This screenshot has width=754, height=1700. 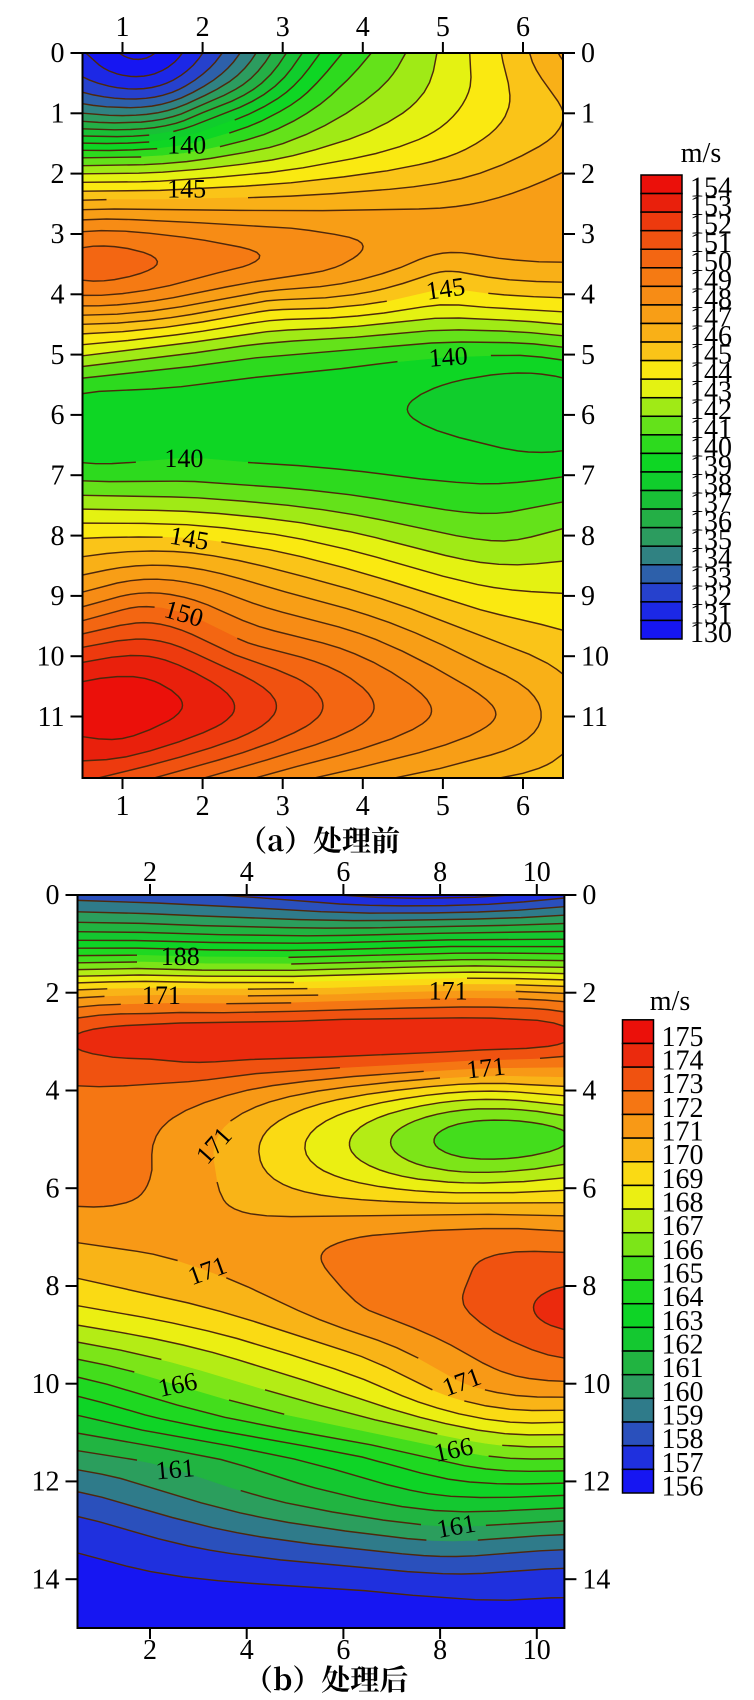 I want to click on svg-text: 141, so click(x=711, y=429).